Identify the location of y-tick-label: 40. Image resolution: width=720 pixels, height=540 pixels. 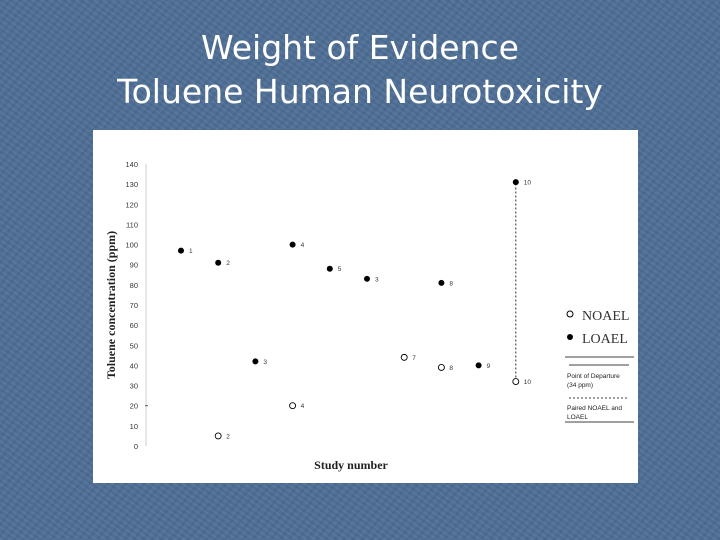
(134, 365).